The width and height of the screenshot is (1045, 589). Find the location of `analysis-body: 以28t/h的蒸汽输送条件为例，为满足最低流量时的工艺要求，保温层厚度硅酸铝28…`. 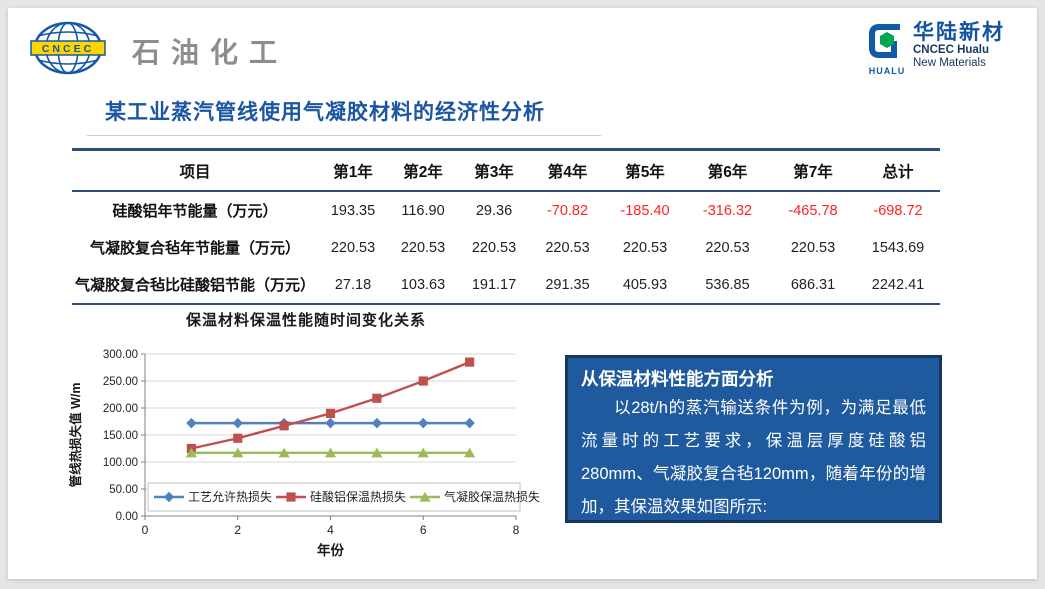

analysis-body: 以28t/h的蒸汽输送条件为例，为满足最低流量时的工艺要求，保温层厚度硅酸铝28… is located at coordinates (753, 457).